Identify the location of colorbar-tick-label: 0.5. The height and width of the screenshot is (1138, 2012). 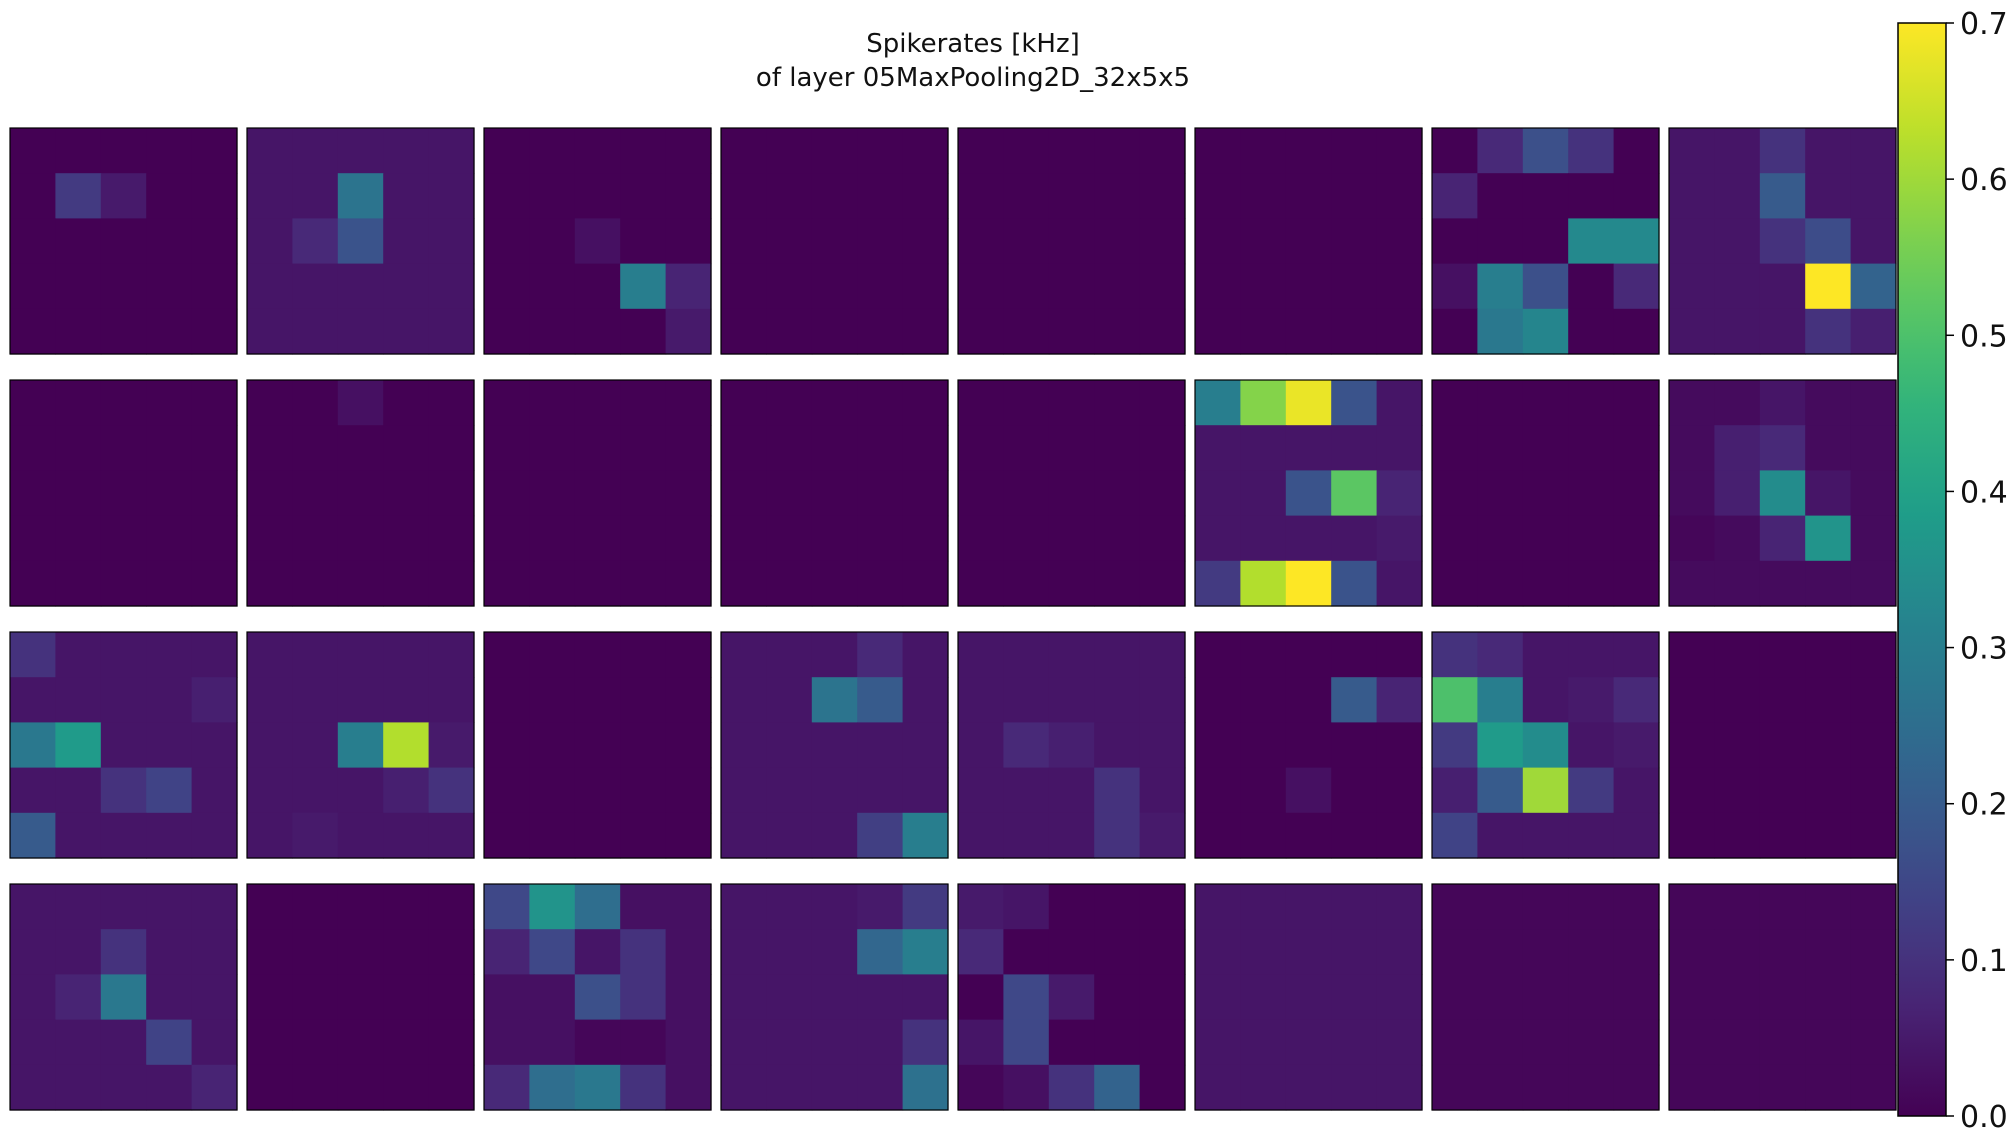
(1984, 336).